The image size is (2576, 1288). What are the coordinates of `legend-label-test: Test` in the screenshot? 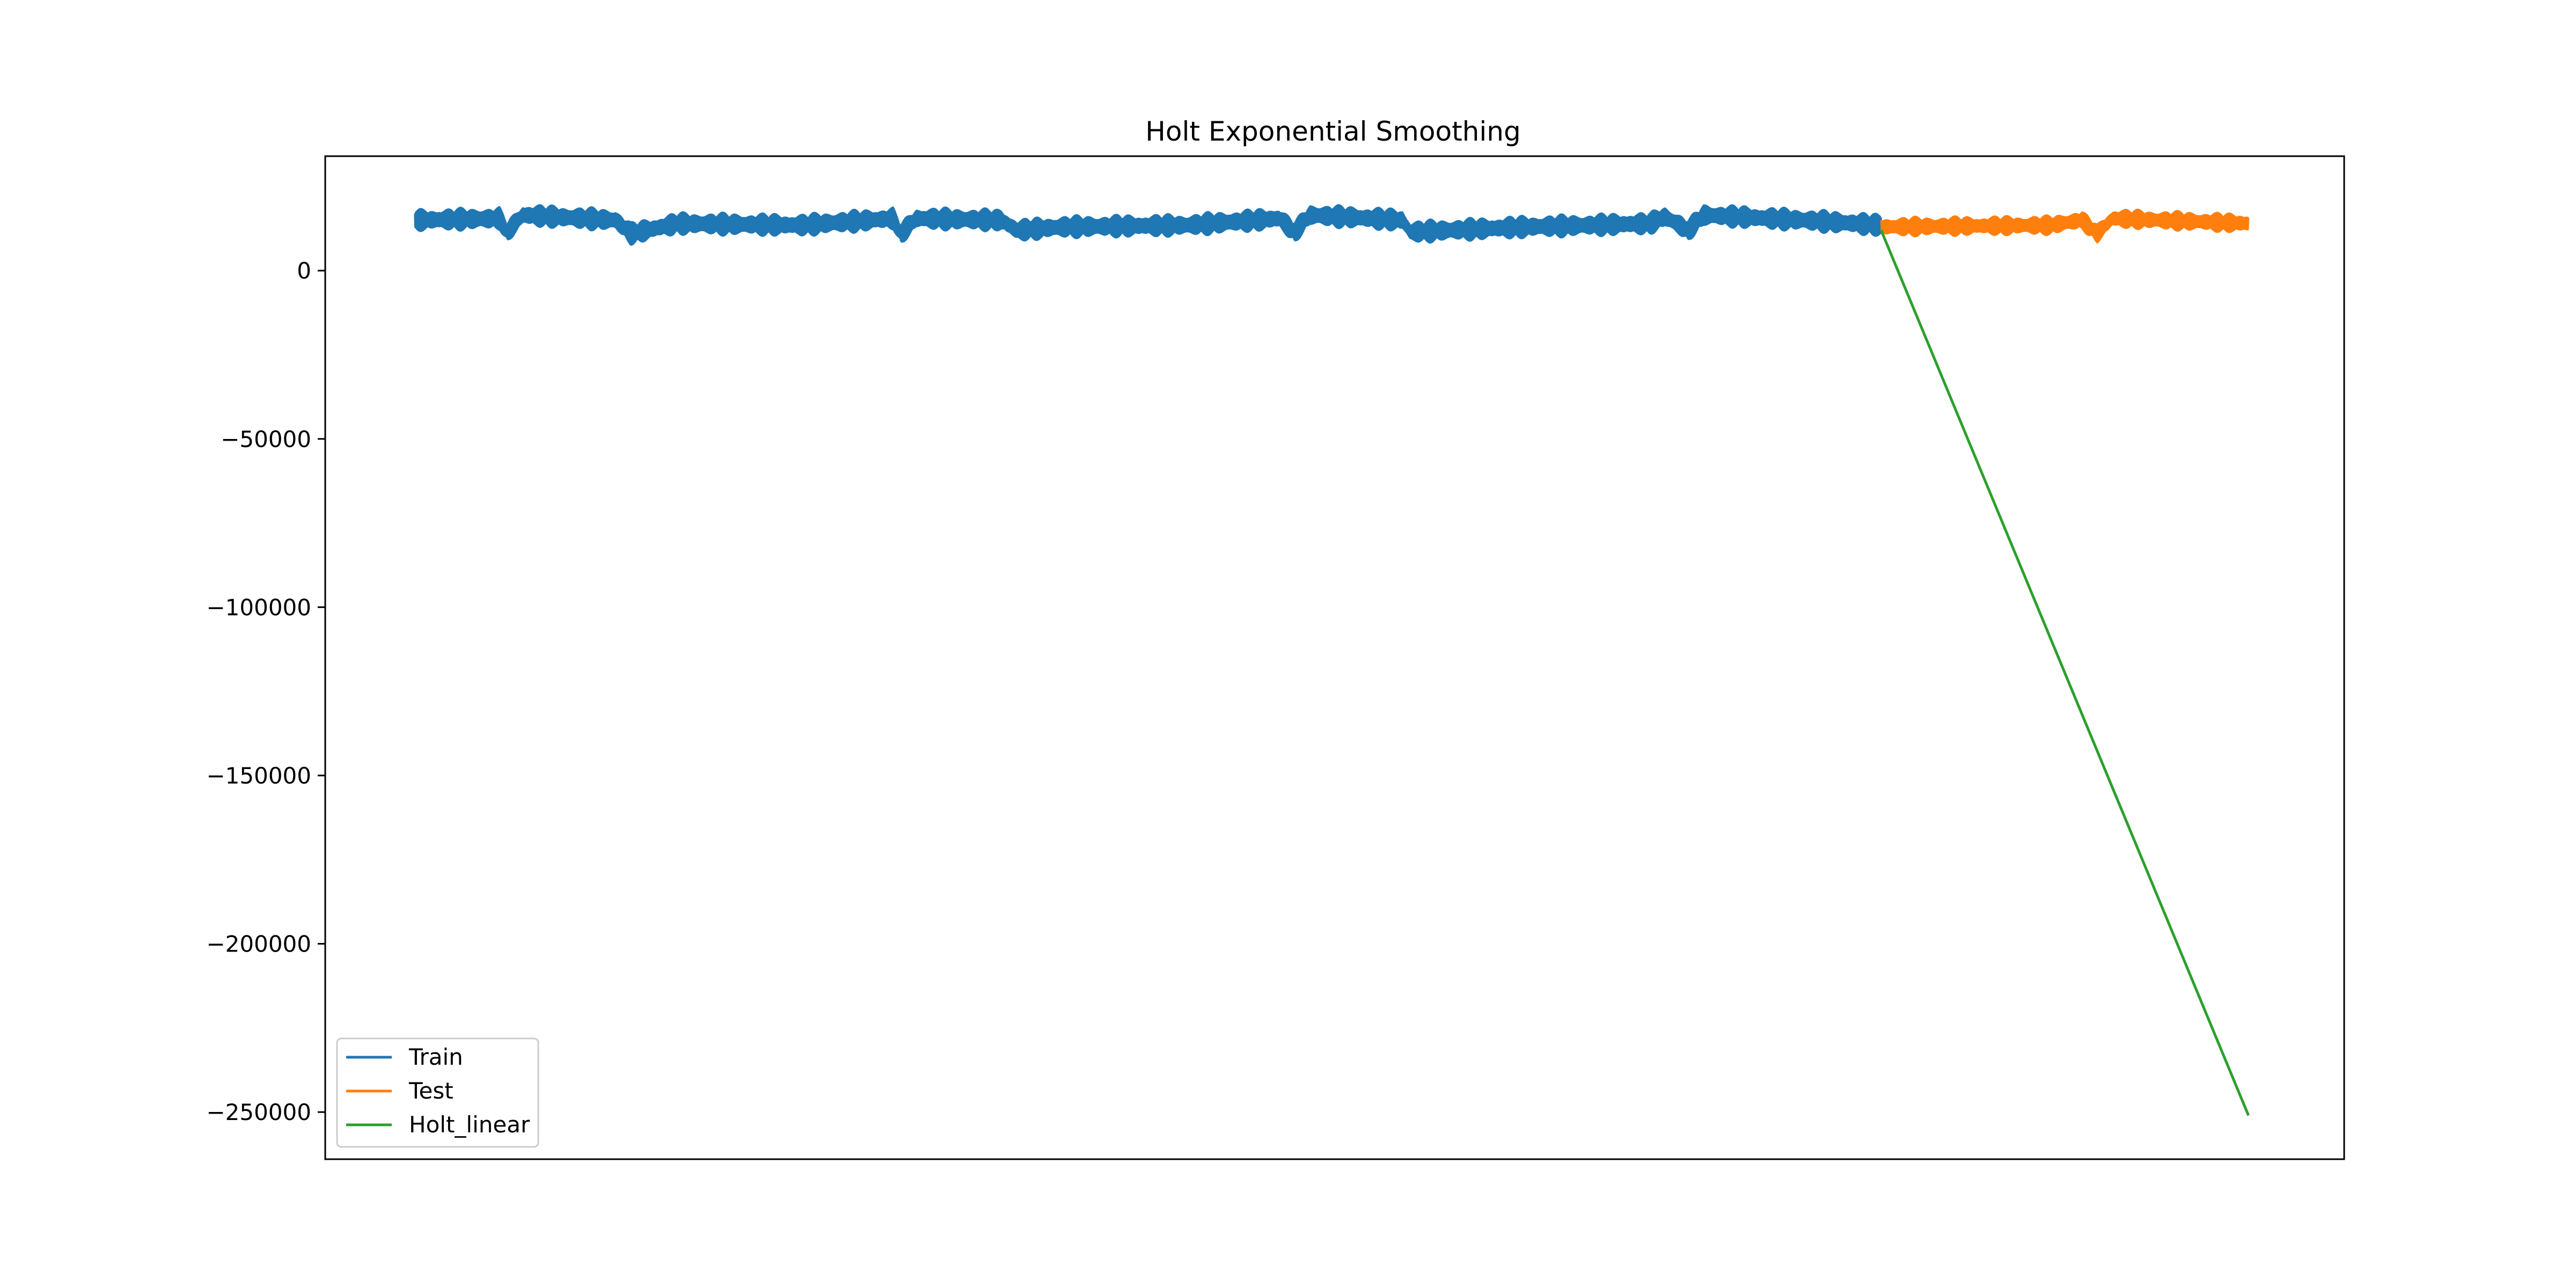 It's located at (430, 1091).